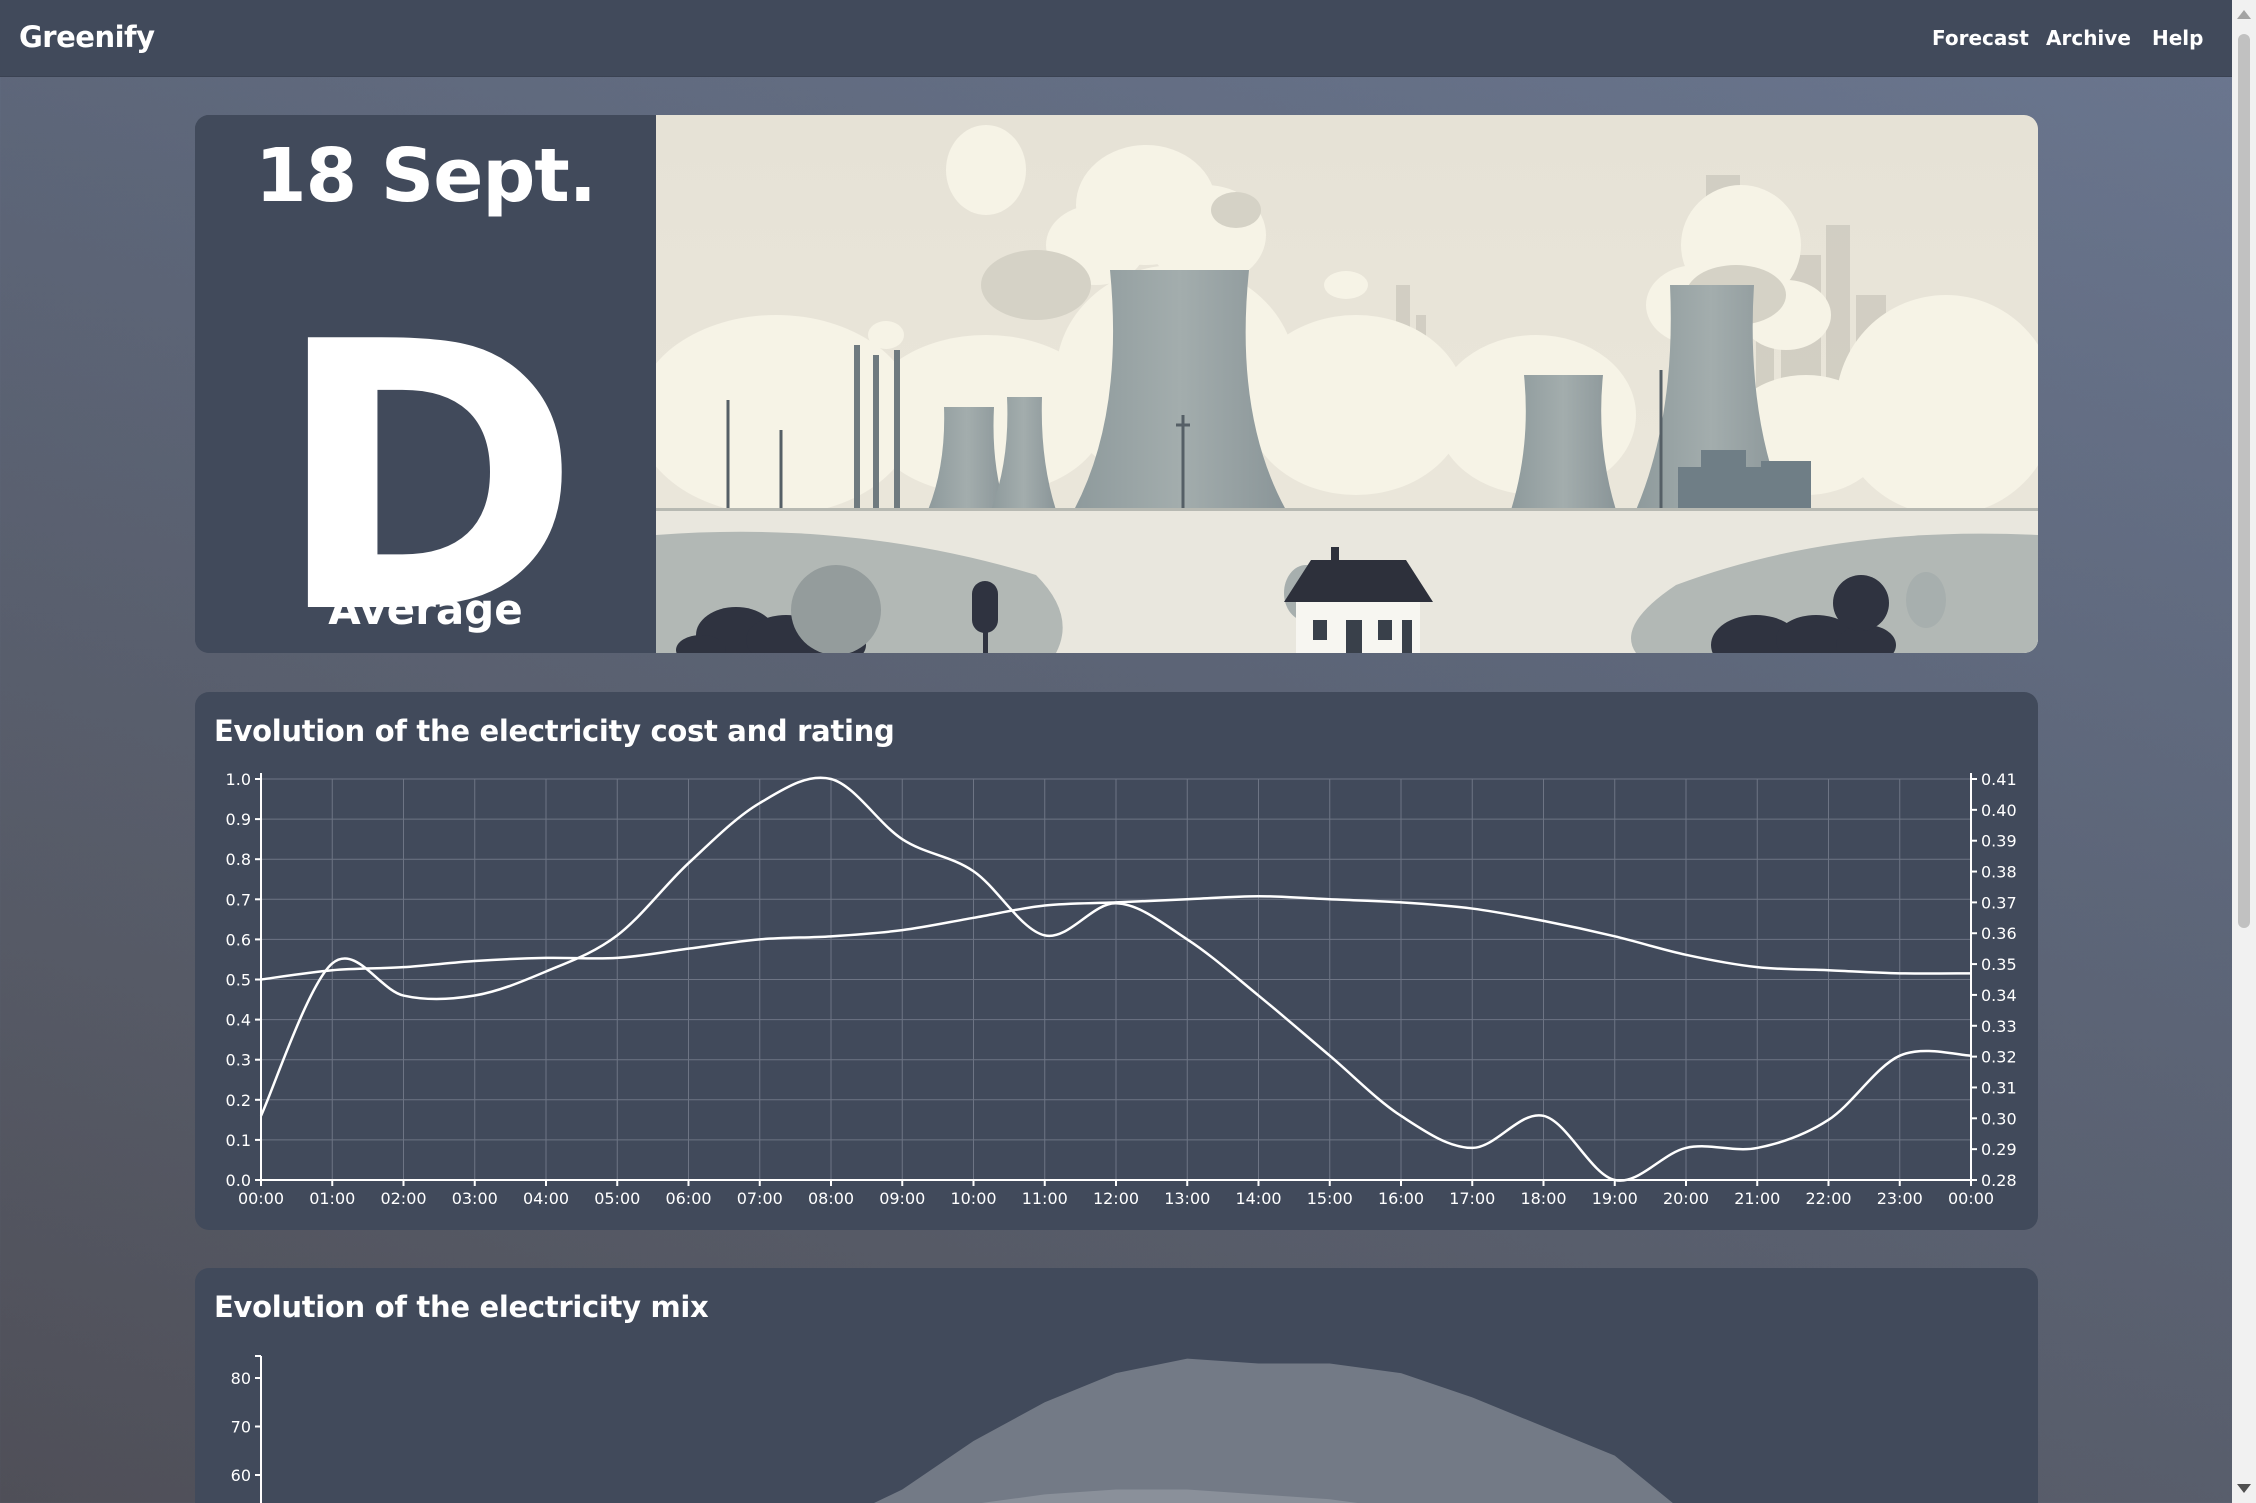 The height and width of the screenshot is (1503, 2256). Describe the element at coordinates (238, 1060) in the screenshot. I see `y-left-tick-label: 0.3` at that location.